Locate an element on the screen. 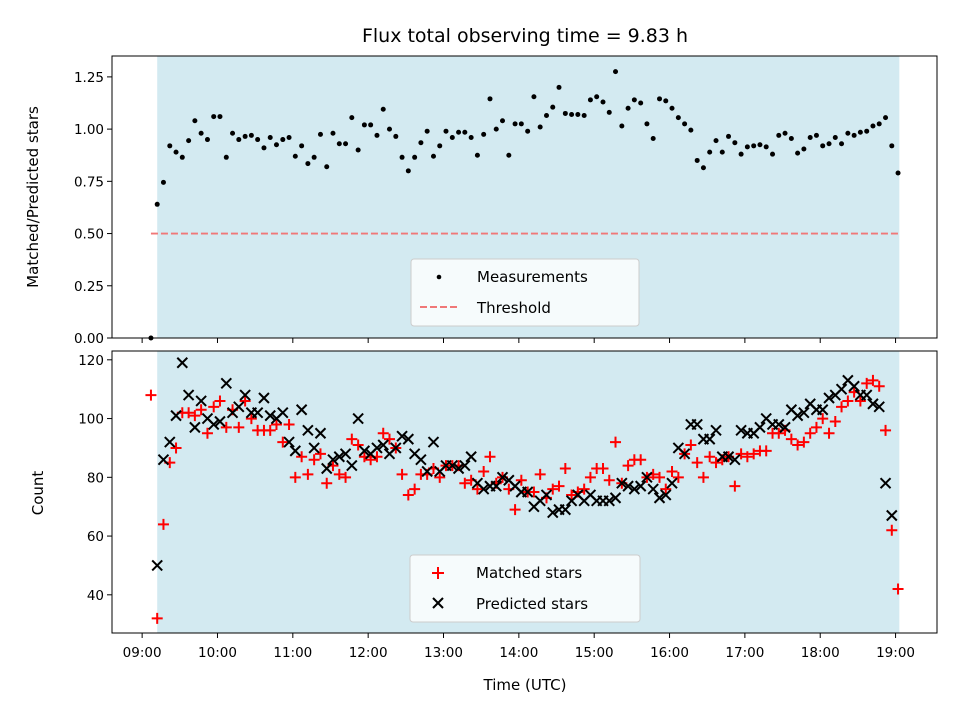 This screenshot has width=960, height=724. ratio-y-label: Matched/Predicted stars is located at coordinates (33, 197).